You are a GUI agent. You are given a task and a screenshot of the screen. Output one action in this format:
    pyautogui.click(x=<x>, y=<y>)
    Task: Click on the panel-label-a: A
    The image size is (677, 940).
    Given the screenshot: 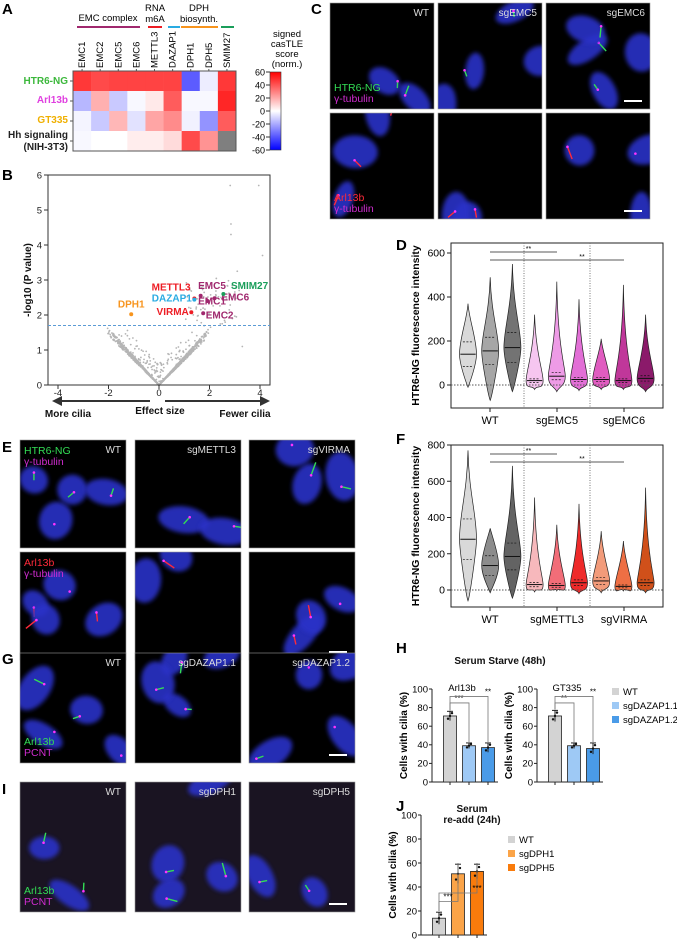 What is the action you would take?
    pyautogui.click(x=7, y=9)
    